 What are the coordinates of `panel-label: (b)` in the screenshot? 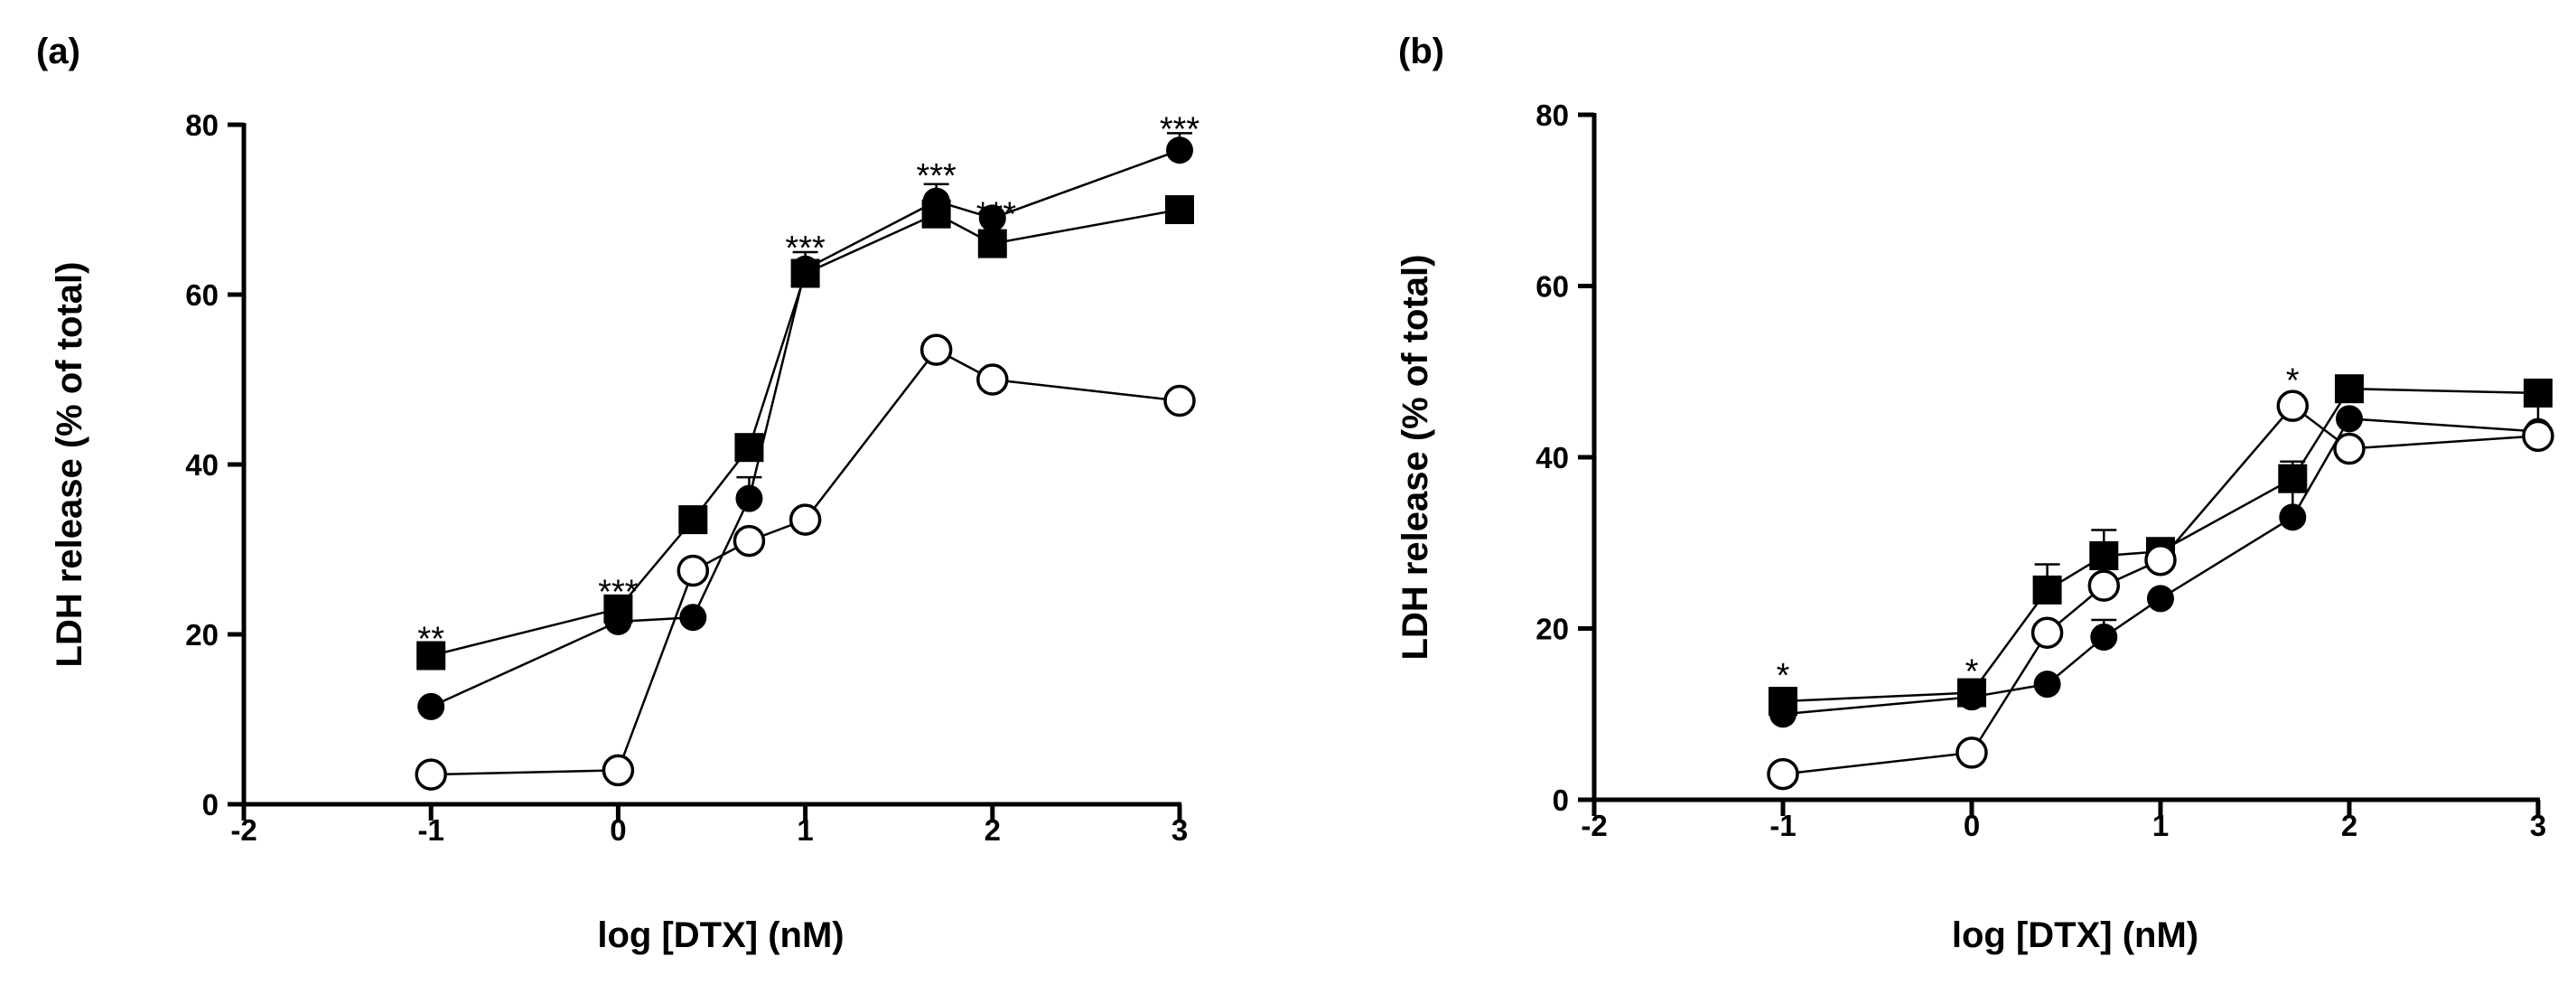 It's located at (1421, 51).